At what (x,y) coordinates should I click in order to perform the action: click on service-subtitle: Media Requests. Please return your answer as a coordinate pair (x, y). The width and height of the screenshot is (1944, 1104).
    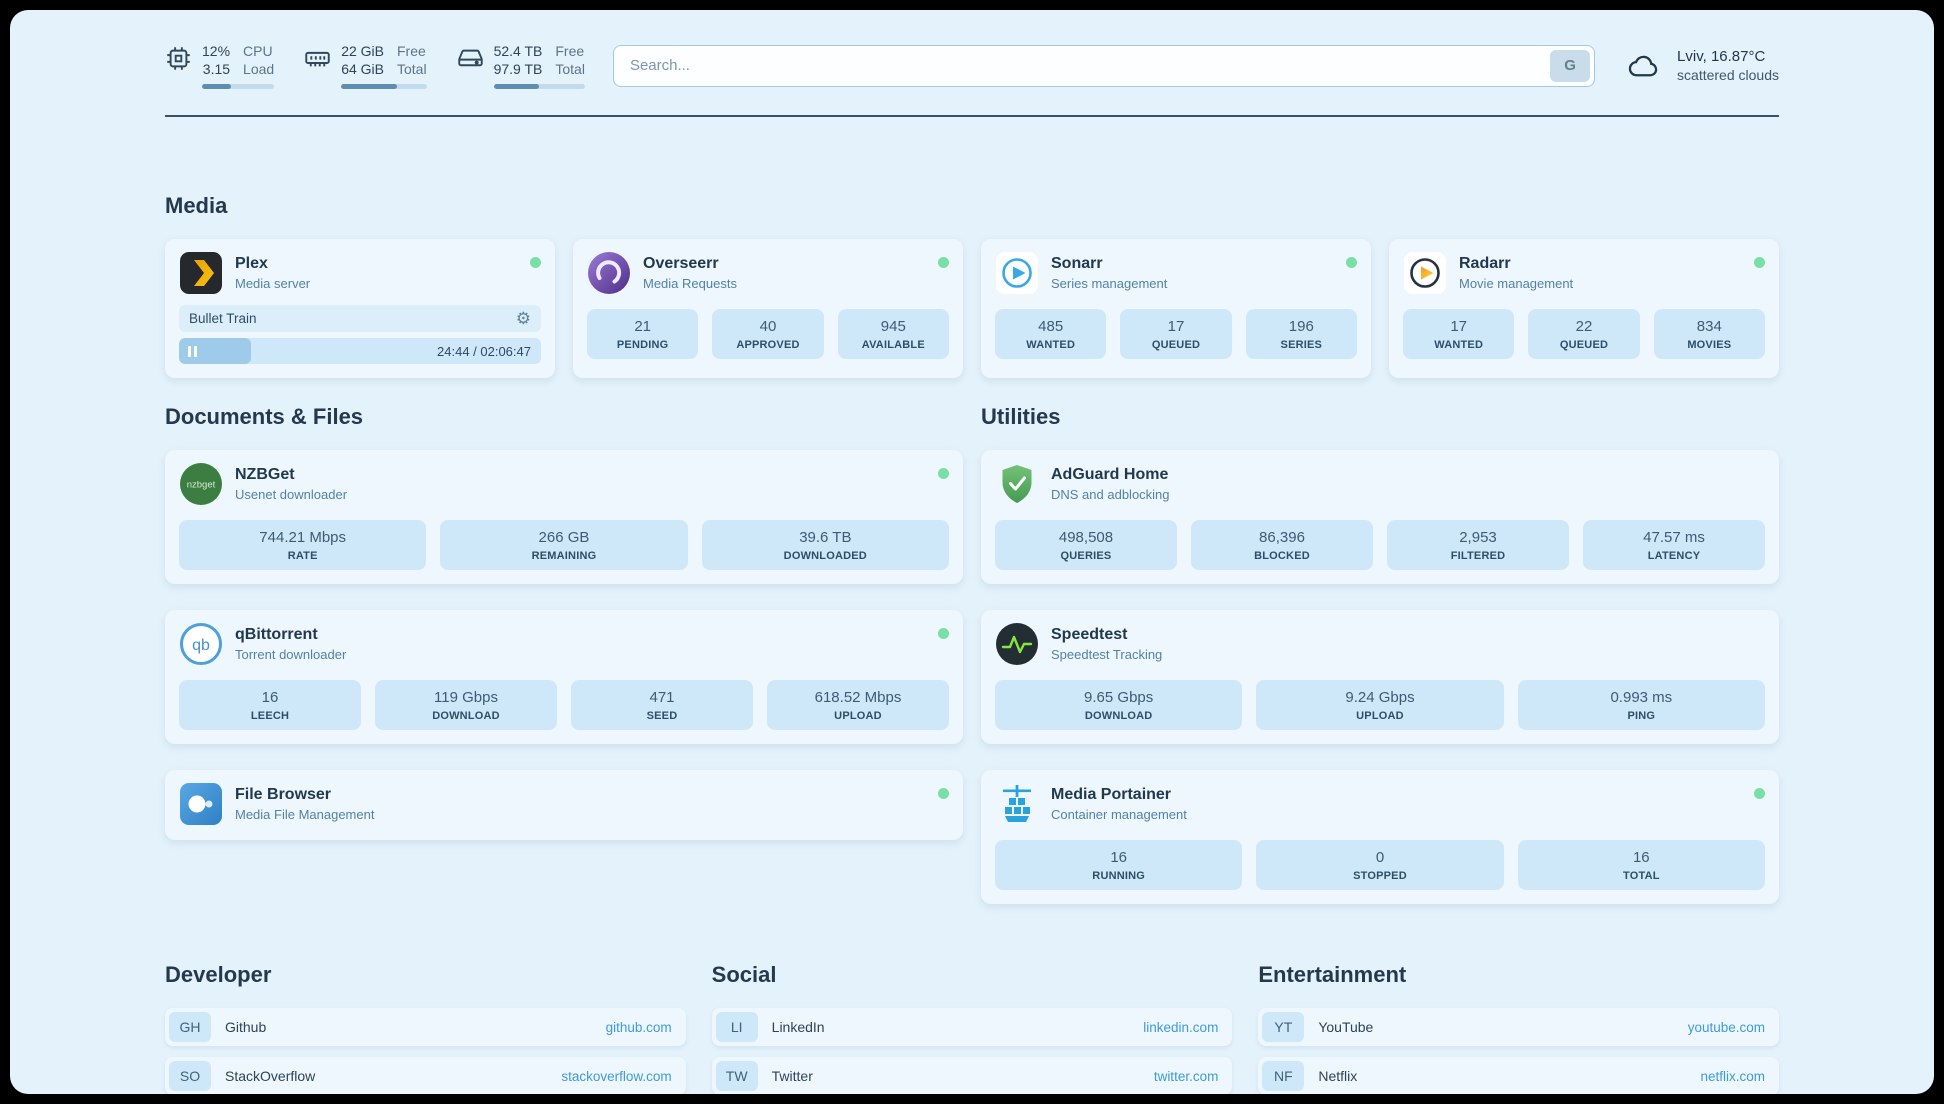
    Looking at the image, I should click on (690, 283).